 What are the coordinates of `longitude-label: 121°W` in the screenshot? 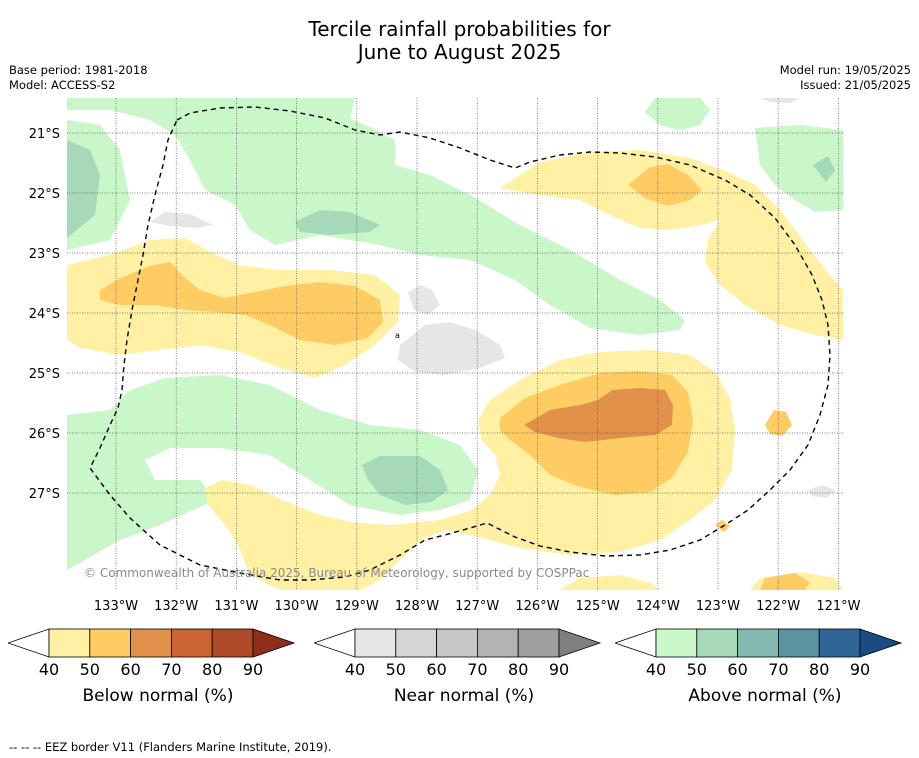 It's located at (838, 606).